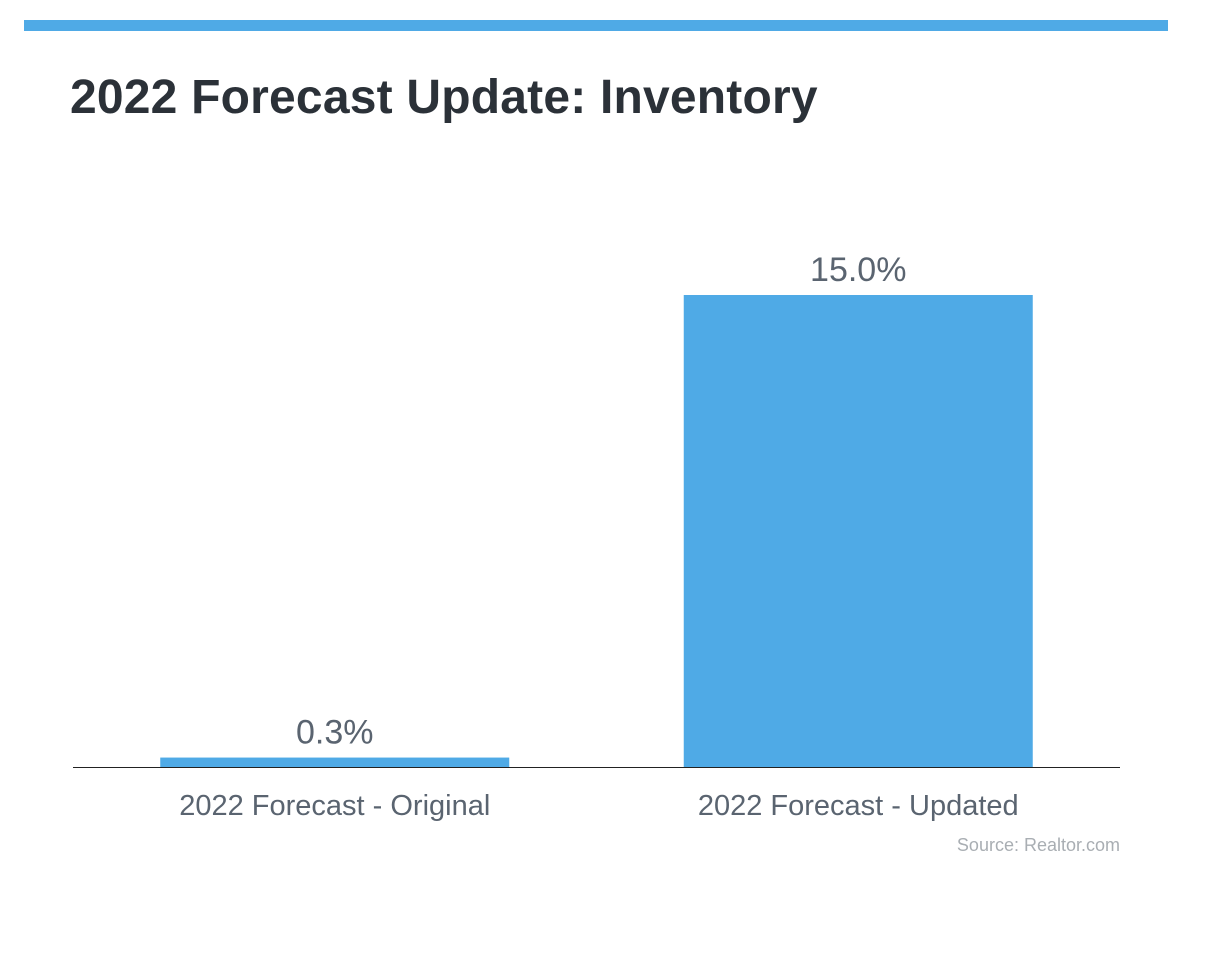 The height and width of the screenshot is (960, 1210). What do you see at coordinates (1038, 845) in the screenshot?
I see `source-note: Source: Realtor.com` at bounding box center [1038, 845].